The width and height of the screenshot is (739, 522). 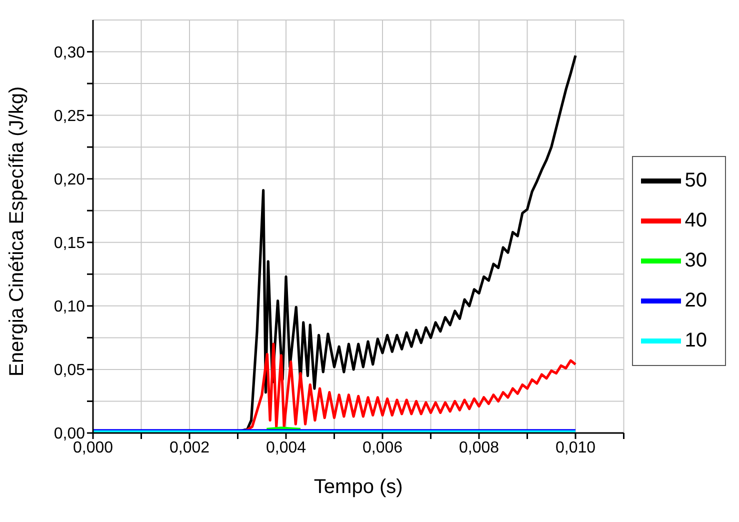 I want to click on x-axis-title: Tempo (s), so click(x=358, y=487).